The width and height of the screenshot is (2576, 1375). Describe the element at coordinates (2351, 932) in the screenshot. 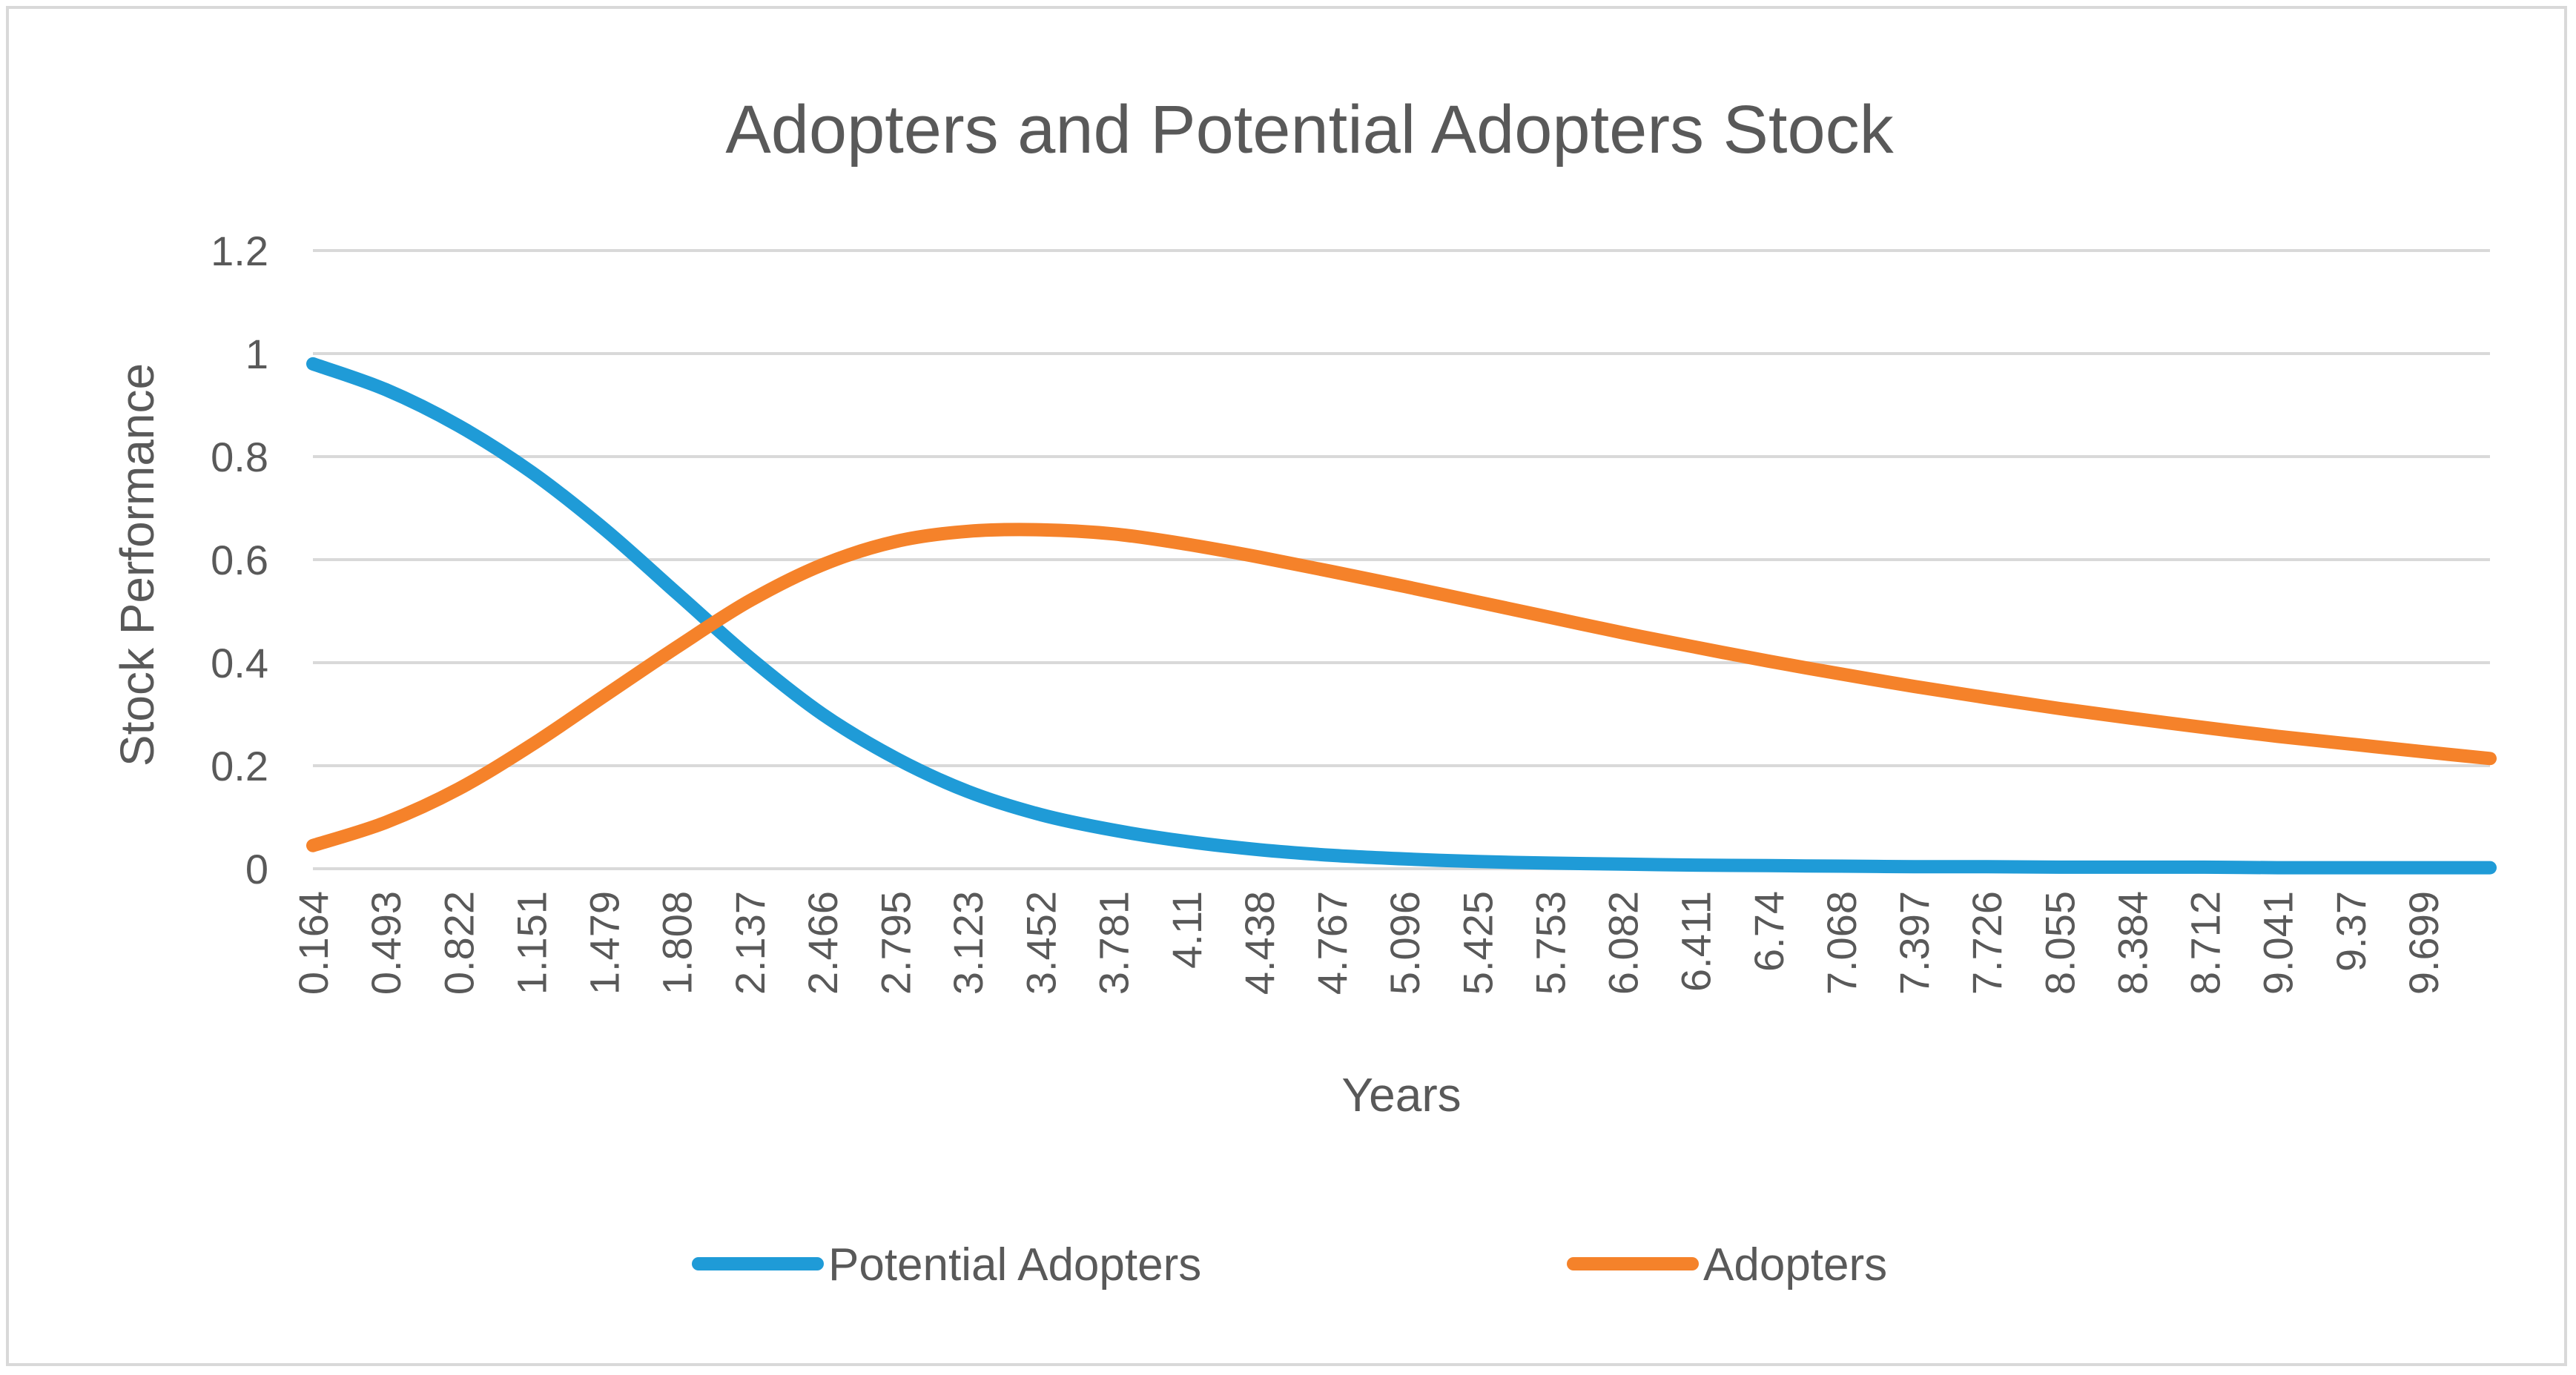

I see `x-tick-label: 9.37` at that location.